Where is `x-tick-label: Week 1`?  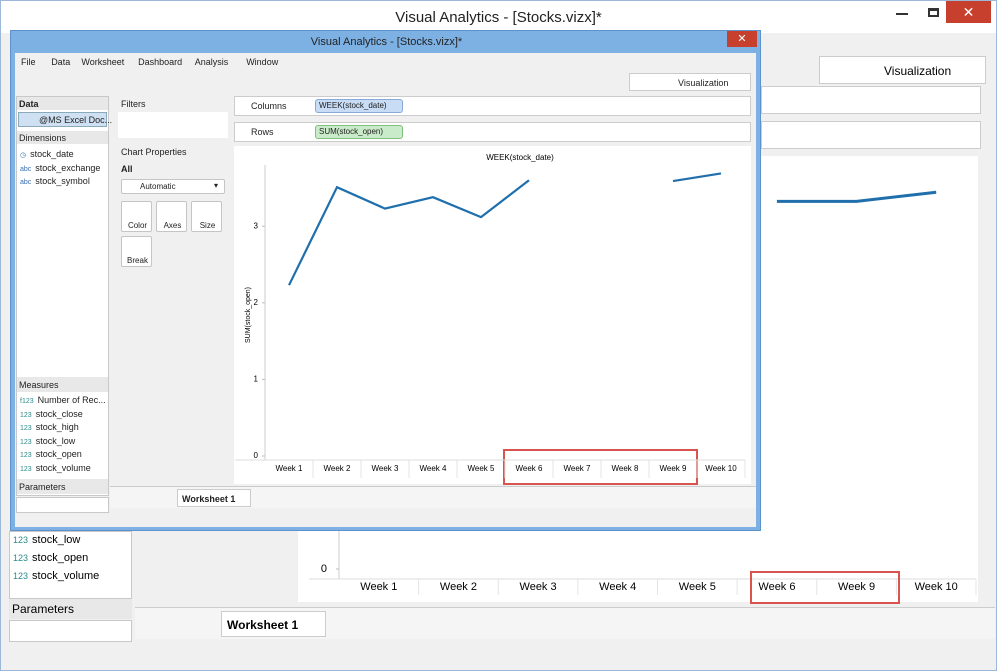
x-tick-label: Week 1 is located at coordinates (378, 587).